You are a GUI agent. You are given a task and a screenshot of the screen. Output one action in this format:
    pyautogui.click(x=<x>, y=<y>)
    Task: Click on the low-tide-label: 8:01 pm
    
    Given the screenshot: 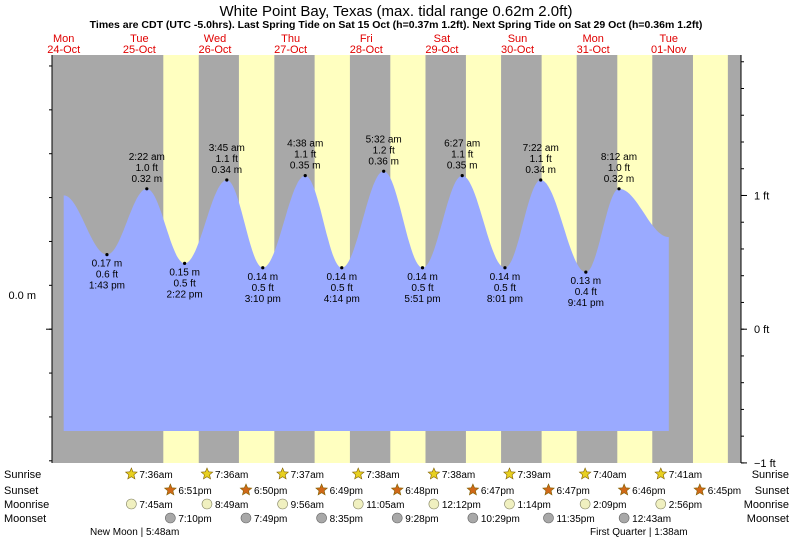 What is the action you would take?
    pyautogui.click(x=505, y=299)
    